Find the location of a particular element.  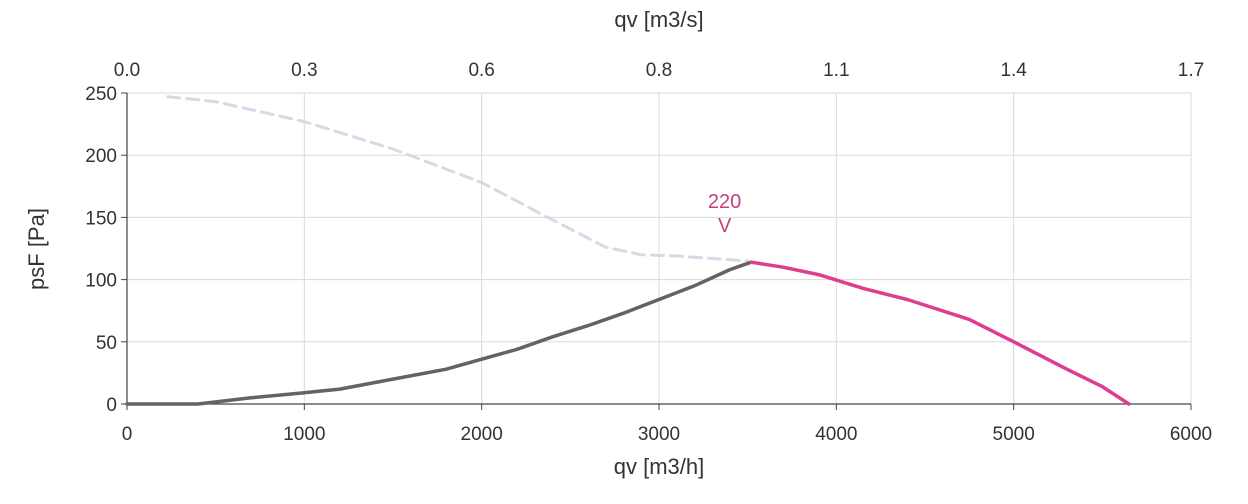

secondary-x-tick-label: 0.8 is located at coordinates (659, 70).